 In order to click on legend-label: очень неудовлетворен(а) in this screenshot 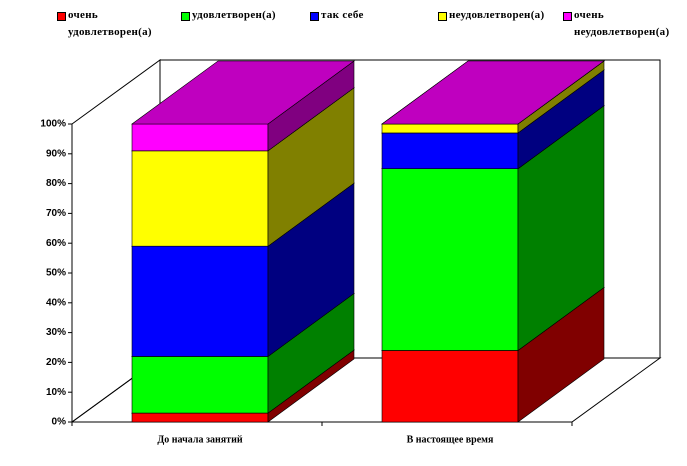, I will do `click(622, 23)`.